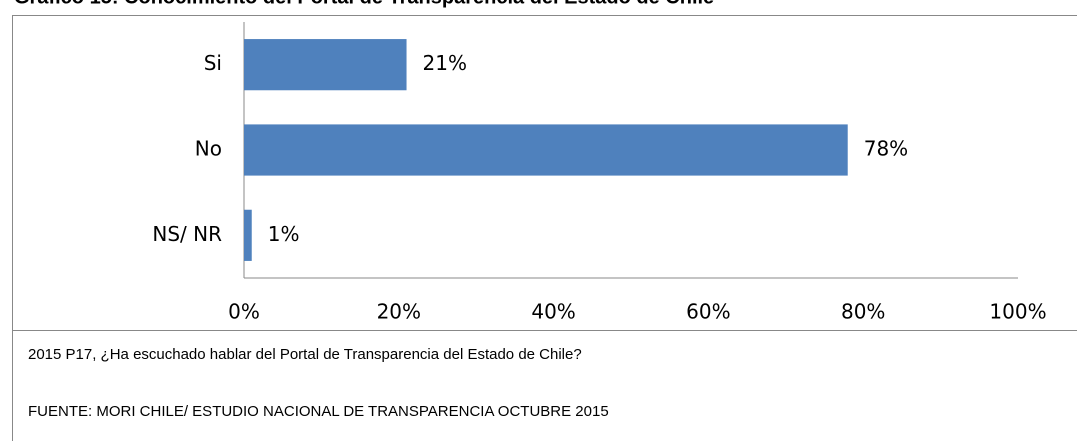 The height and width of the screenshot is (441, 1077). Describe the element at coordinates (1017, 312) in the screenshot. I see `x-tick-label: 100%` at that location.